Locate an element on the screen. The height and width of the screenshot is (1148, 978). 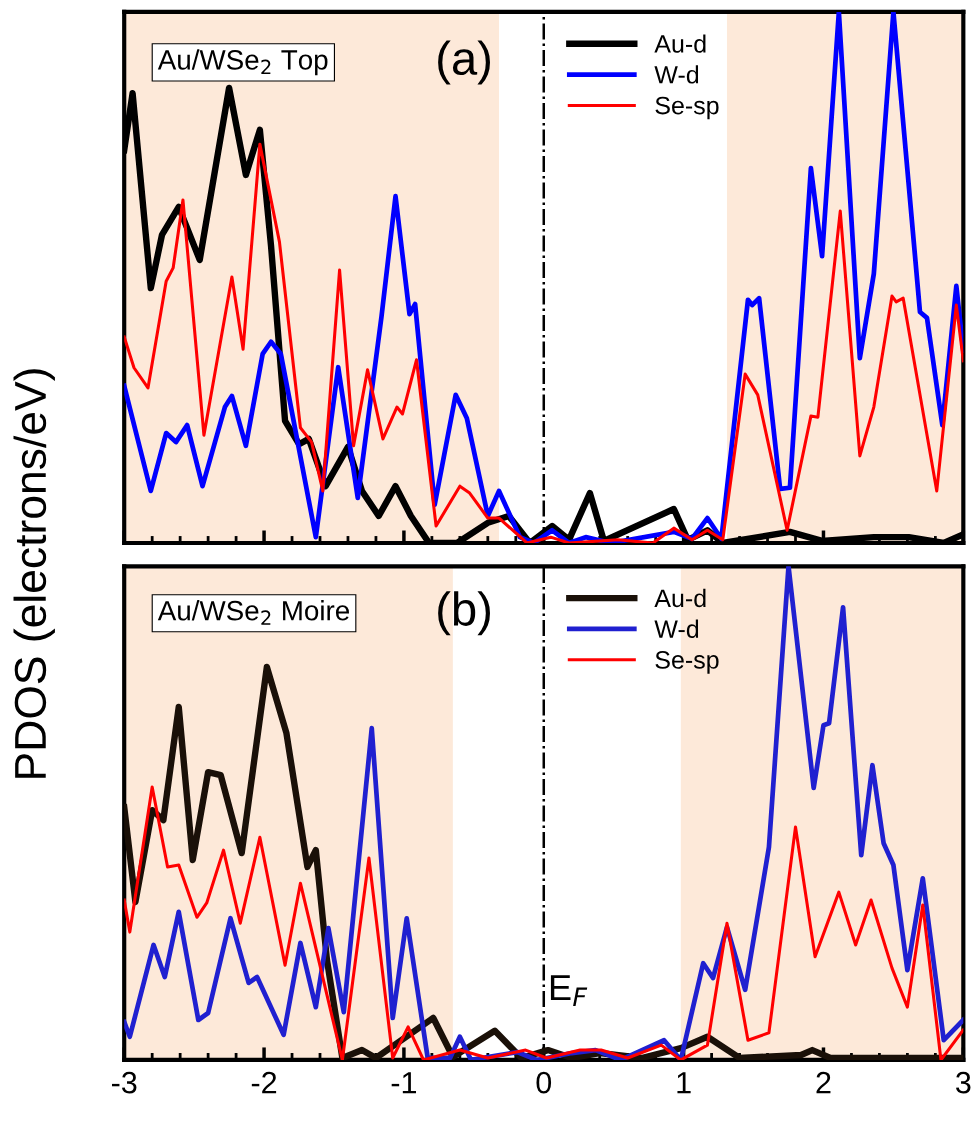
x-tick-label: -2 is located at coordinates (264, 1082).